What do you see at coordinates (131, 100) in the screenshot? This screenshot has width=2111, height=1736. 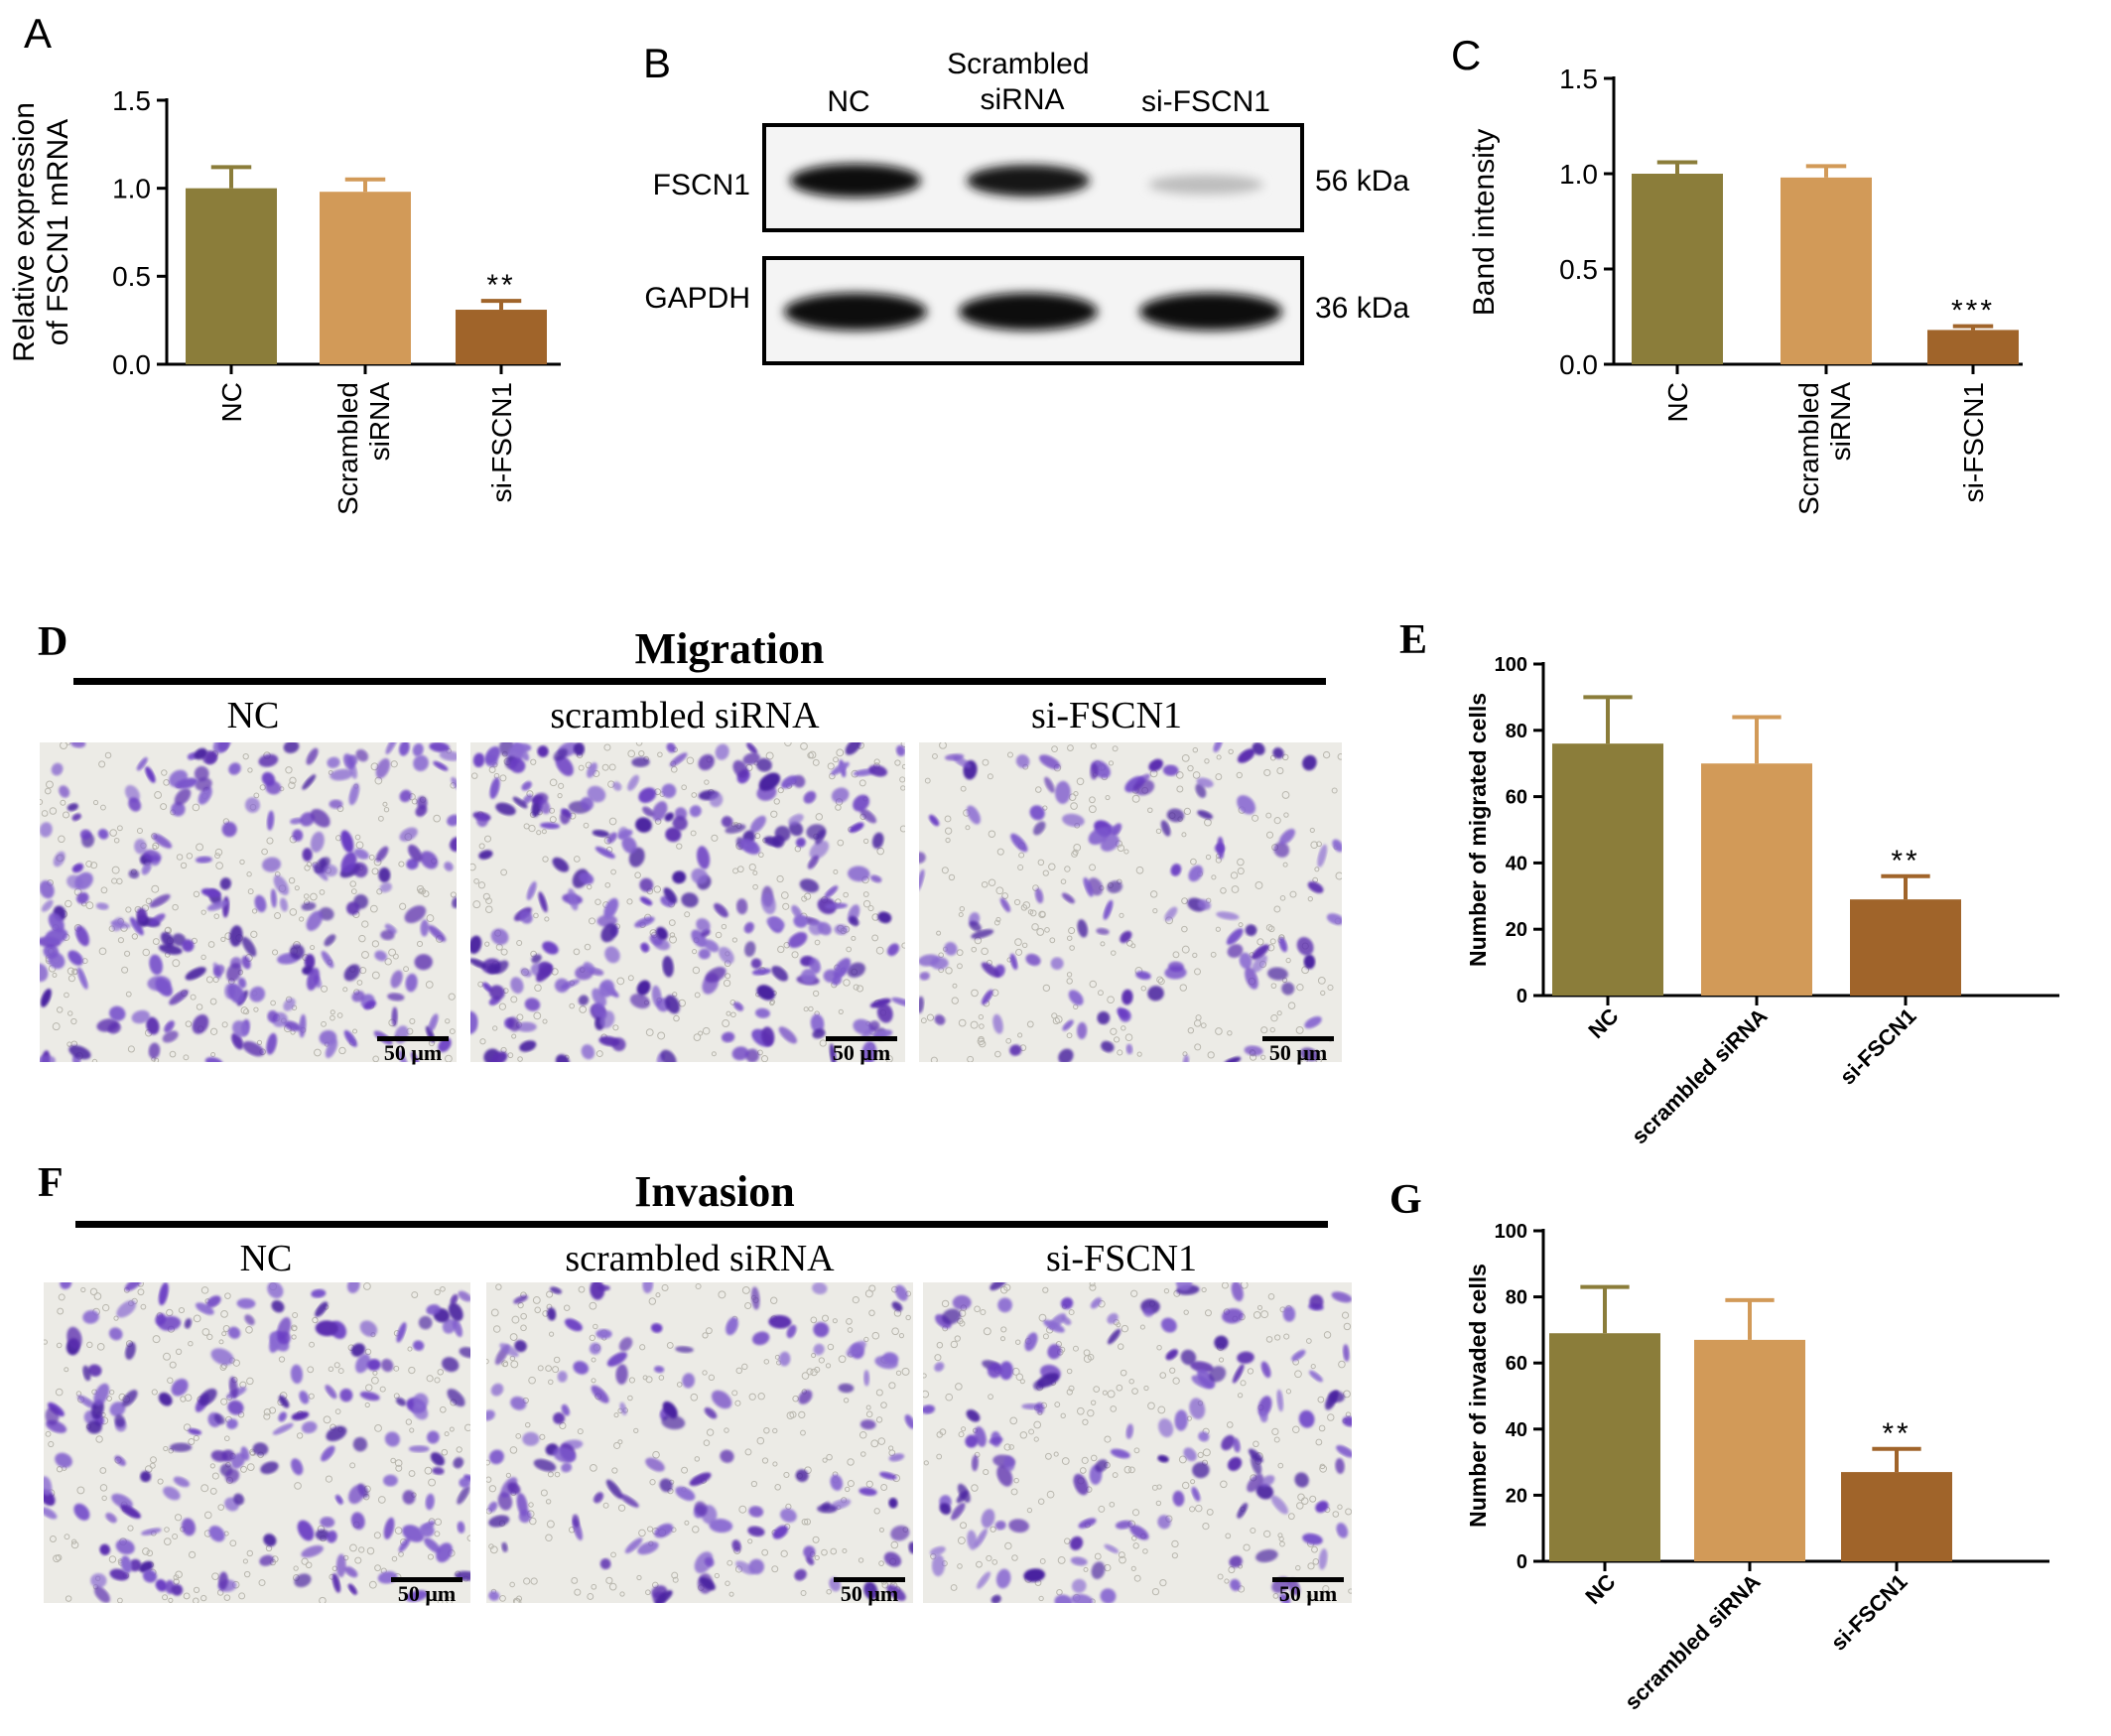 I see `y-tick-label: 1.5` at bounding box center [131, 100].